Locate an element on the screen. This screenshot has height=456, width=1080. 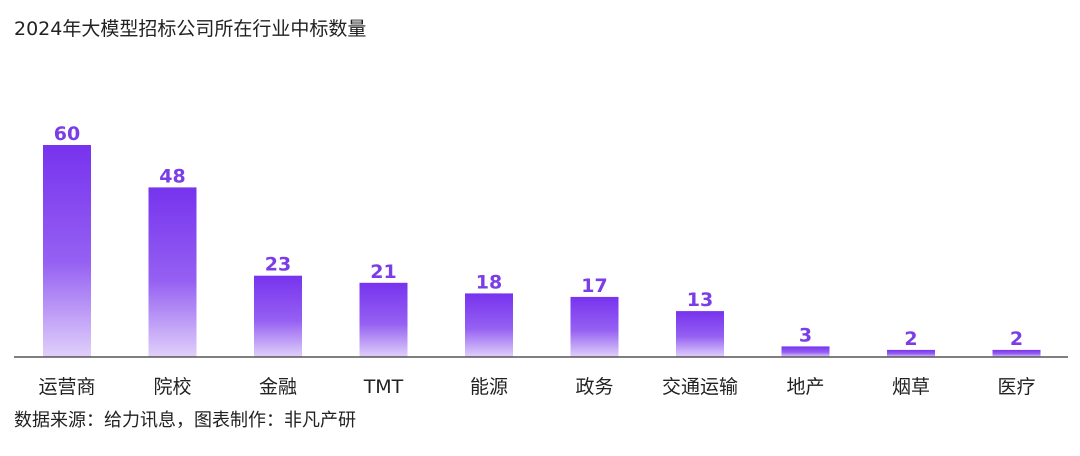
data-label-8: 3 is located at coordinates (805, 335).